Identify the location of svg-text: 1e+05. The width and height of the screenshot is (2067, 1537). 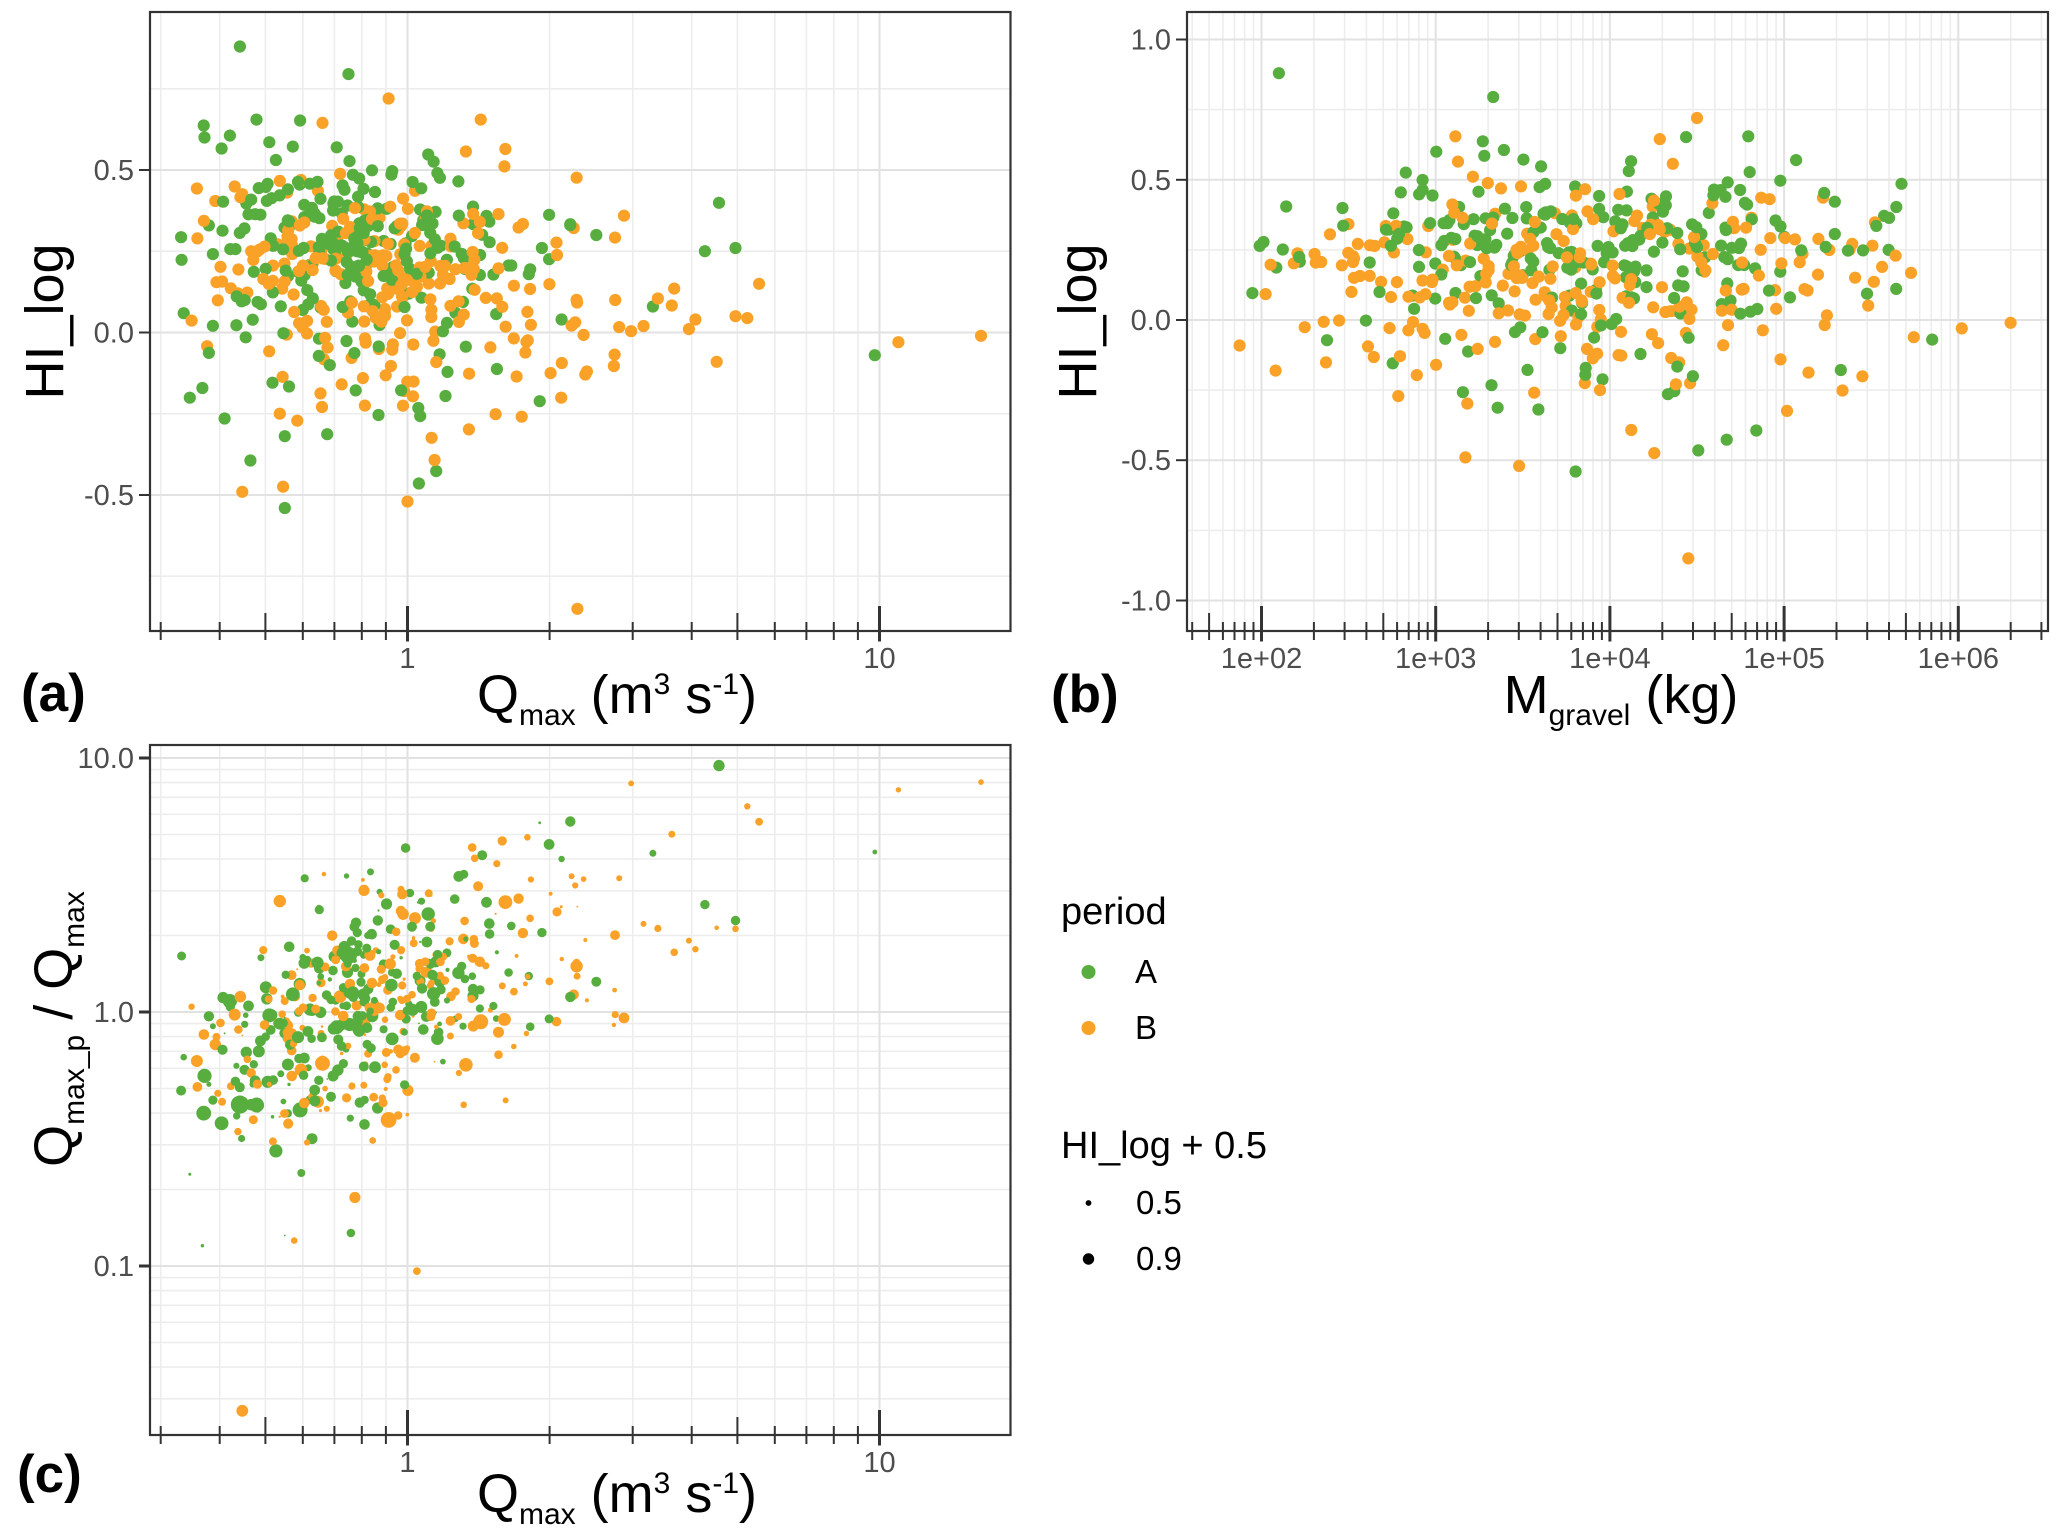
(1783, 659).